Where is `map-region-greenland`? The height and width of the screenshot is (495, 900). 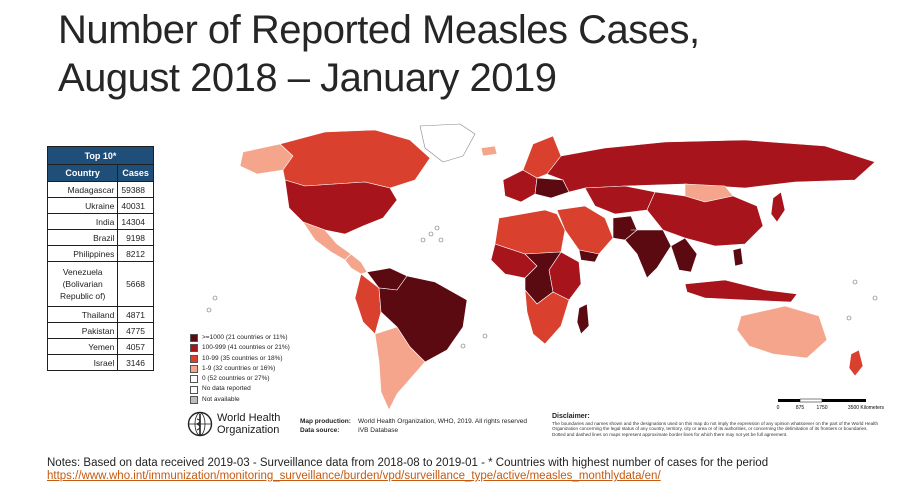 map-region-greenland is located at coordinates (447, 143).